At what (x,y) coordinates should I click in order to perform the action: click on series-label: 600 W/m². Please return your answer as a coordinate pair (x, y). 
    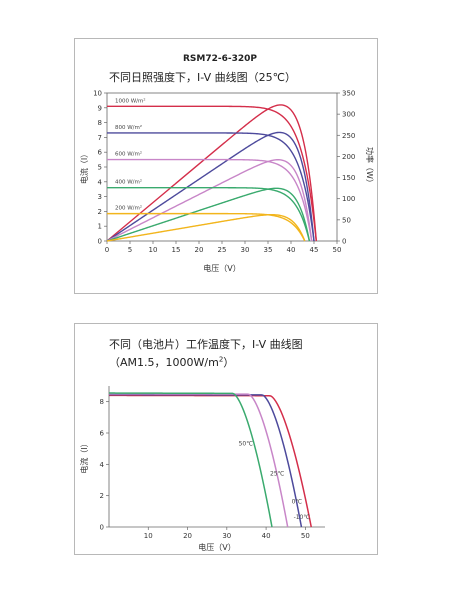
    Looking at the image, I should click on (128, 154).